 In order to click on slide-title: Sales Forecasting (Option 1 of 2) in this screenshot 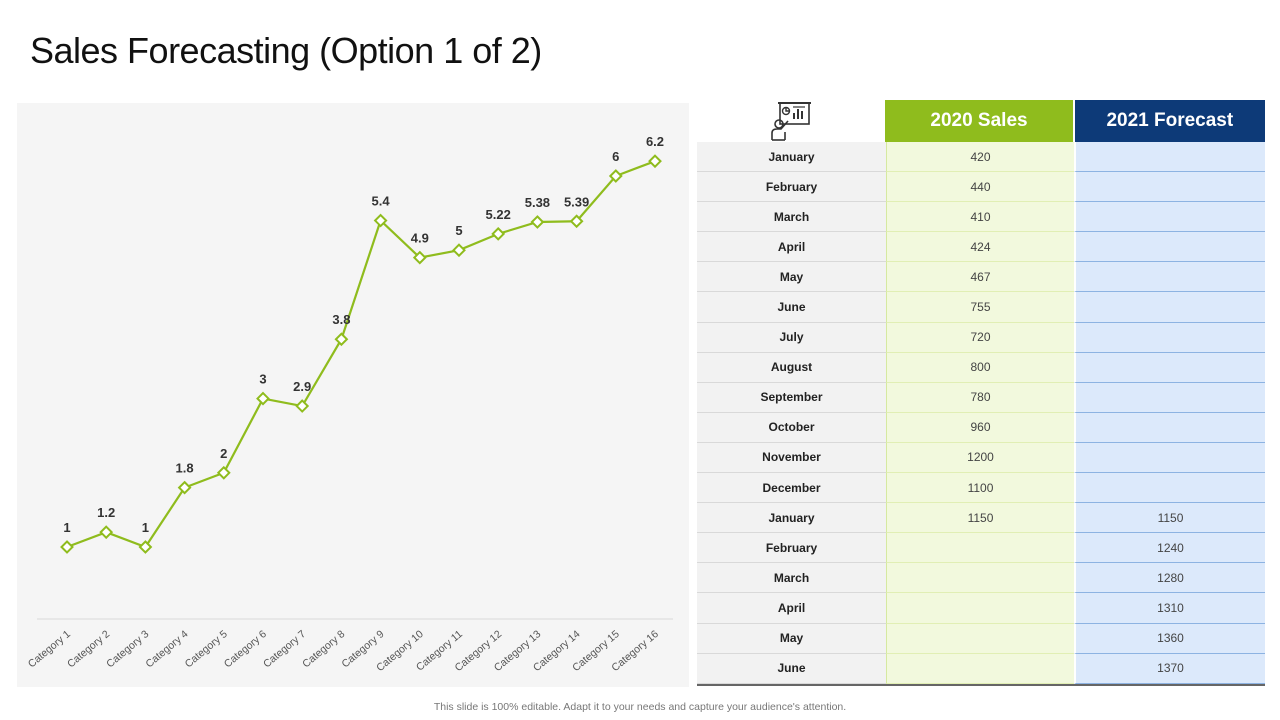, I will do `click(286, 50)`.